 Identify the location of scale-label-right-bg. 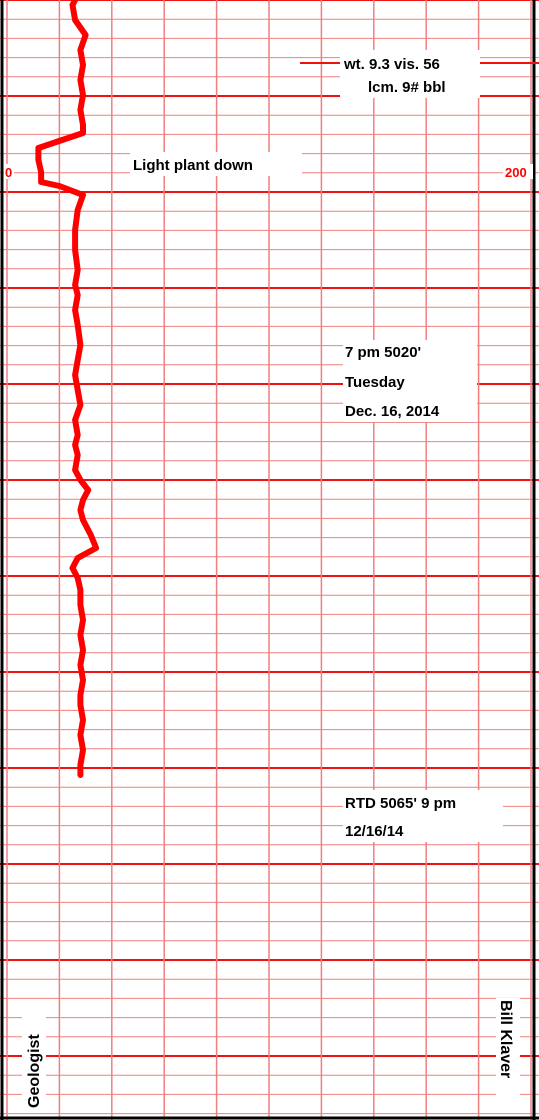
(518, 171).